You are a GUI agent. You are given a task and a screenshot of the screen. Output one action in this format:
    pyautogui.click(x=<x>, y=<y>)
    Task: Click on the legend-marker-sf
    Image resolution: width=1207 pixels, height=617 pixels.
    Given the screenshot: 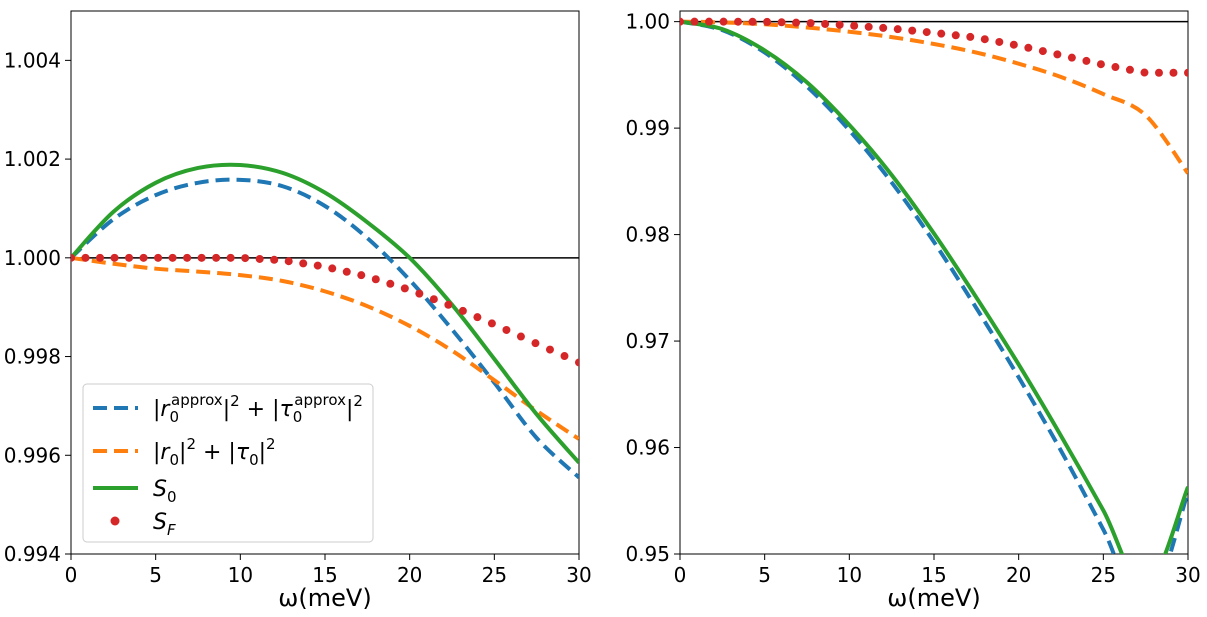 What is the action you would take?
    pyautogui.click(x=115, y=521)
    